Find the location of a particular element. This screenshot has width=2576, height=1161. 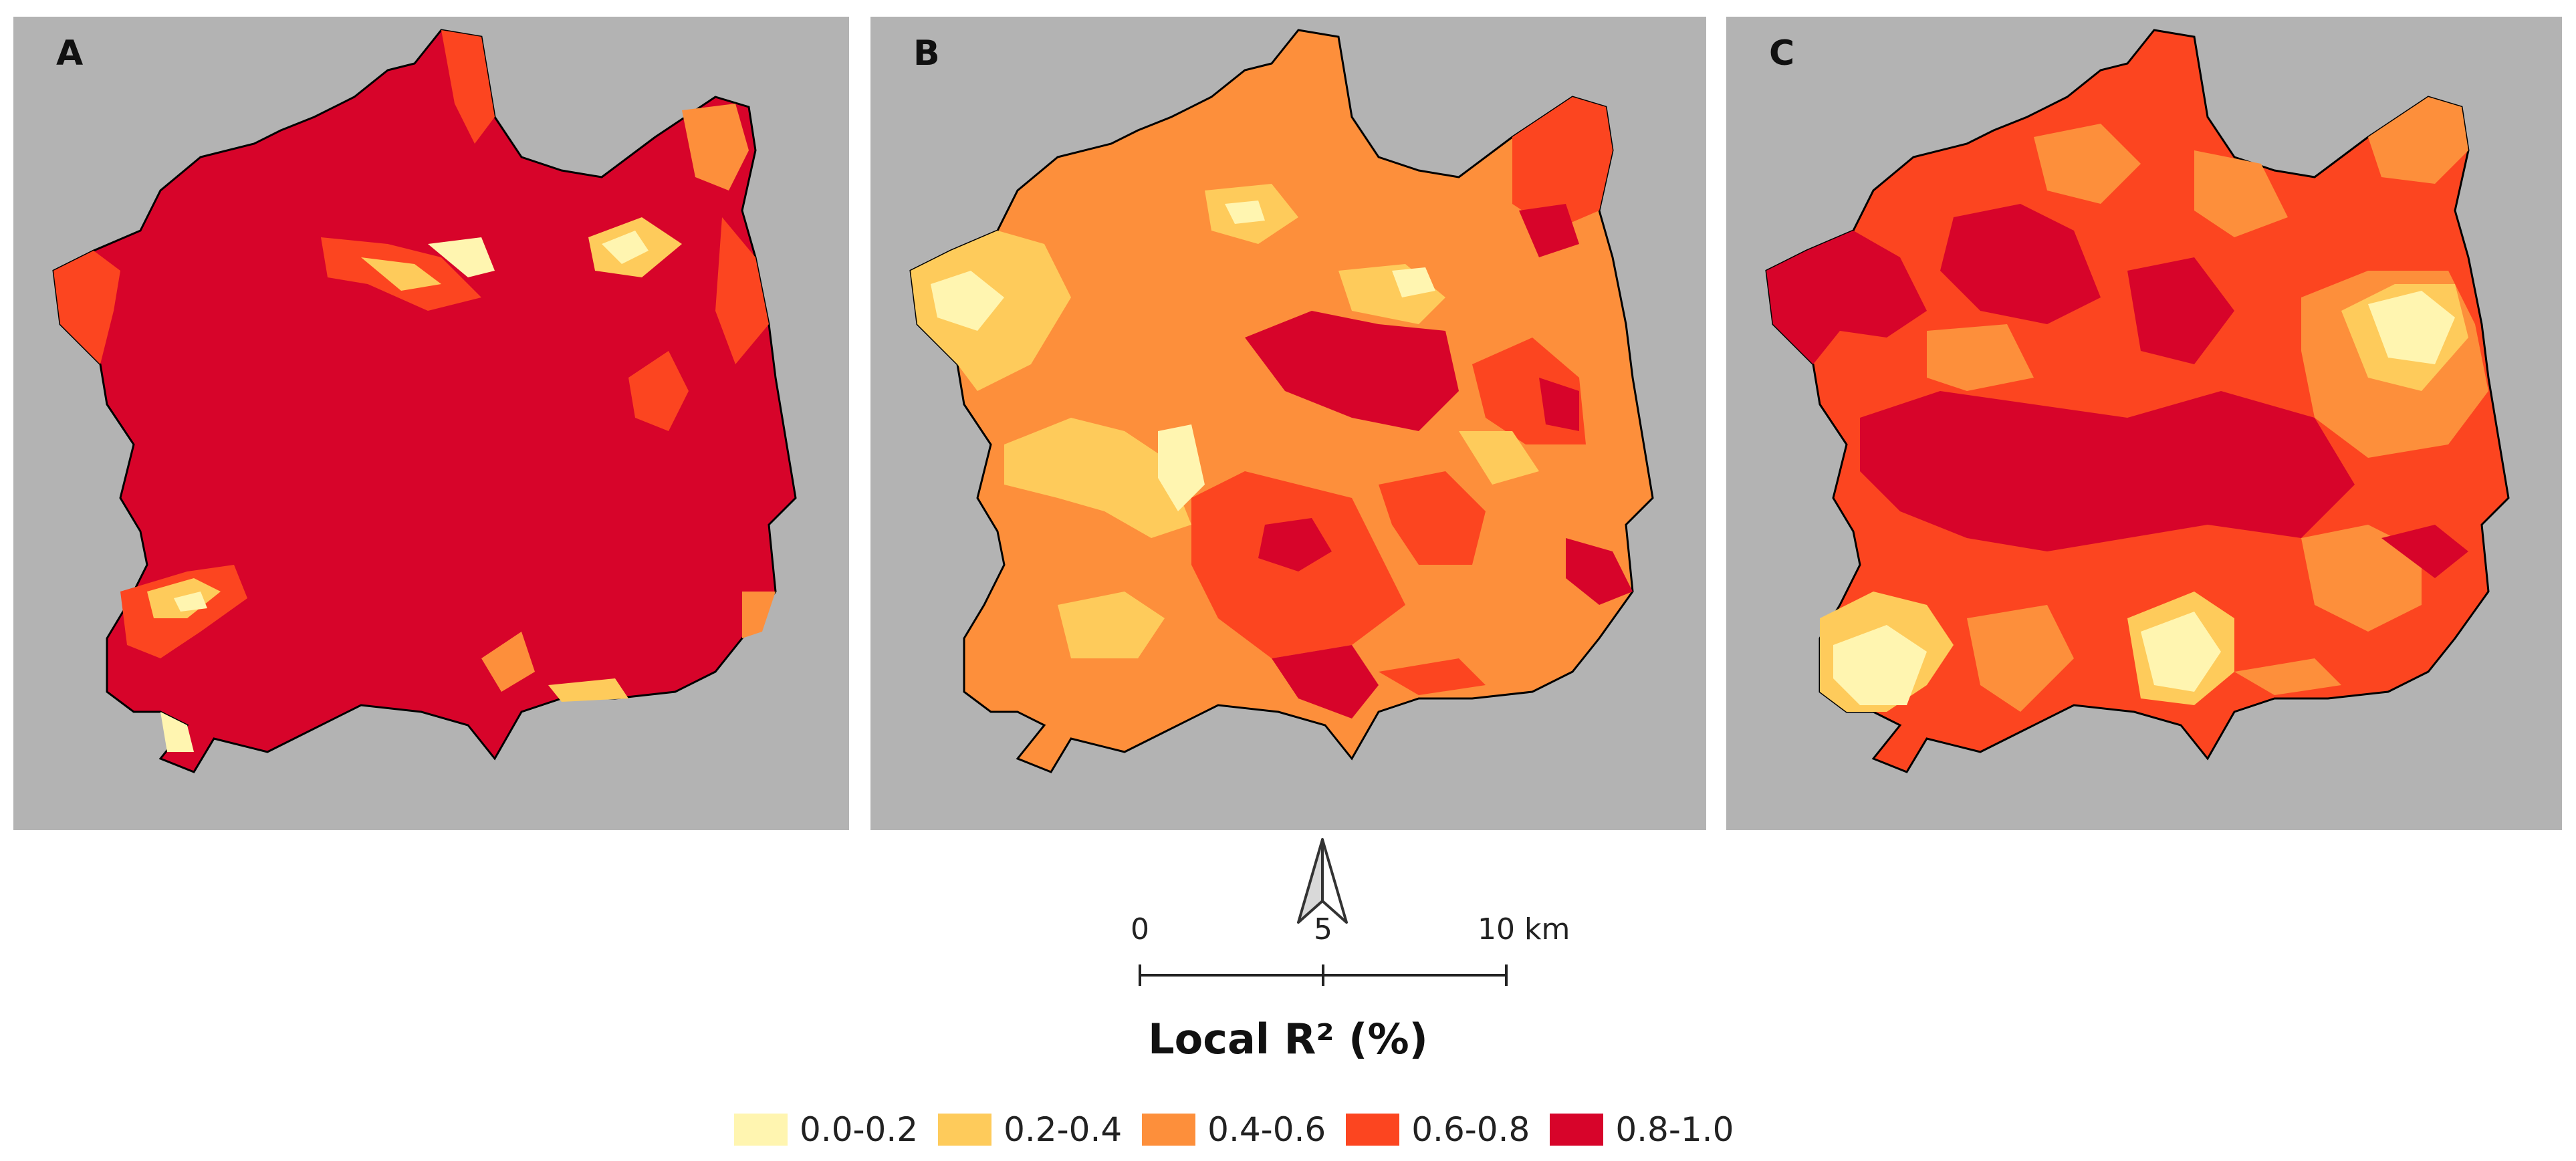

legend-item: 0.6-0.8 is located at coordinates (1438, 1129).